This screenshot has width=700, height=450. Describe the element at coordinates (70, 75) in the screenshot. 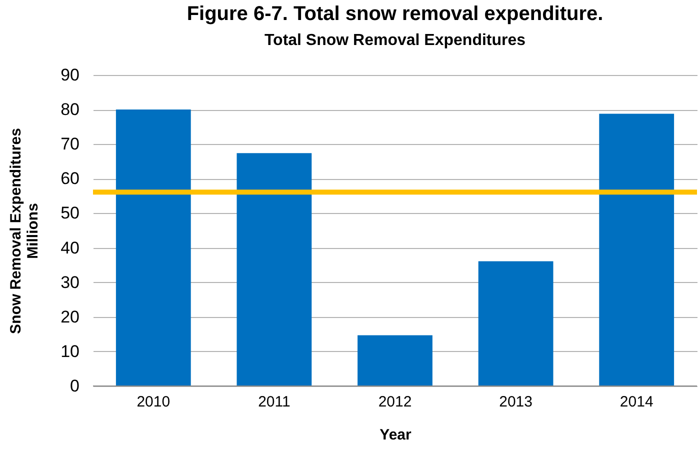

I see `y-tick-label: 90` at that location.